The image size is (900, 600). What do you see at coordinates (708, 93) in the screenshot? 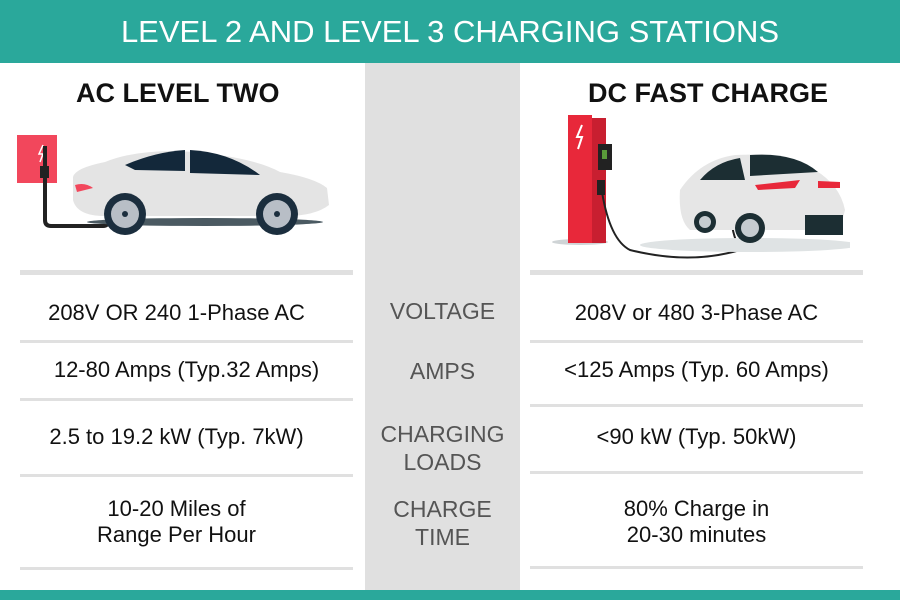
I see `dc-fast-charge-title: DC FAST CHARGE` at bounding box center [708, 93].